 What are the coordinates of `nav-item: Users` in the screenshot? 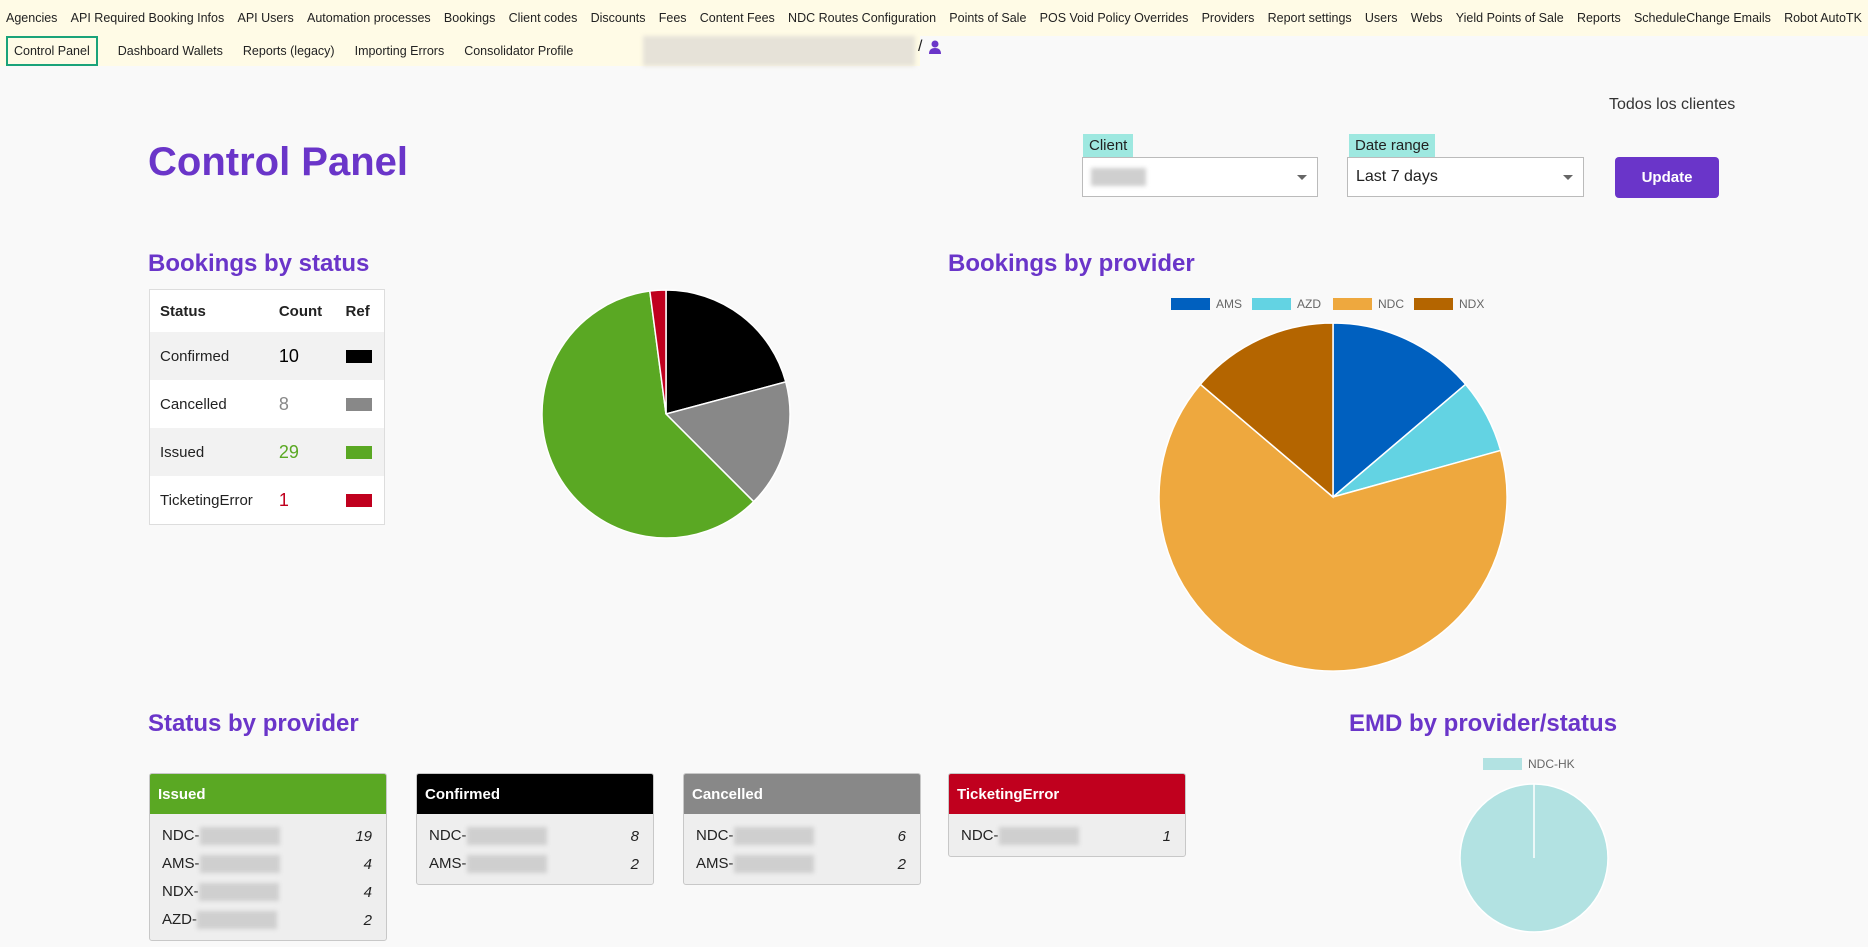 It's located at (1381, 18).